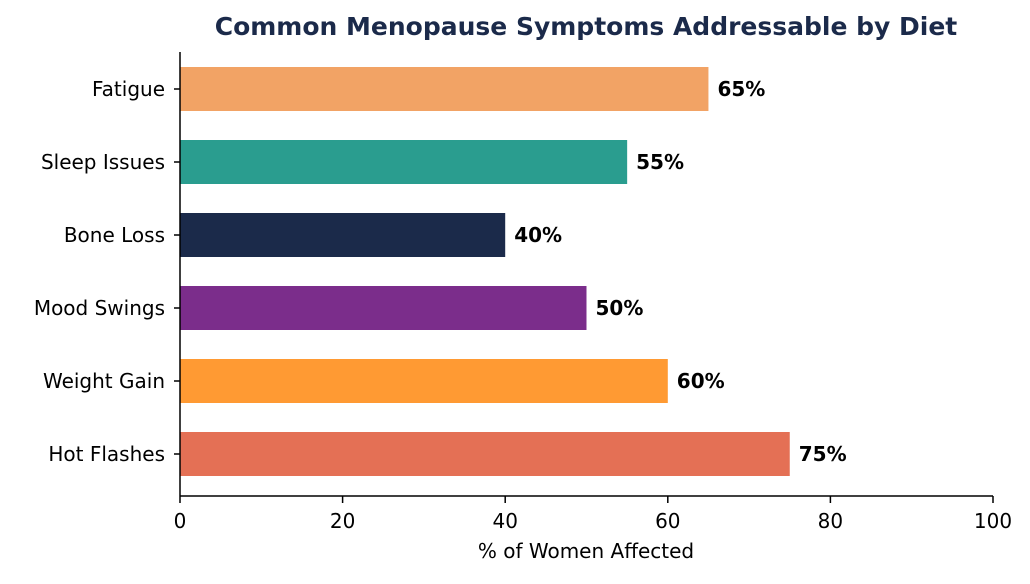 The width and height of the screenshot is (1030, 584). Describe the element at coordinates (343, 235) in the screenshot. I see `bar-bone-loss` at that location.